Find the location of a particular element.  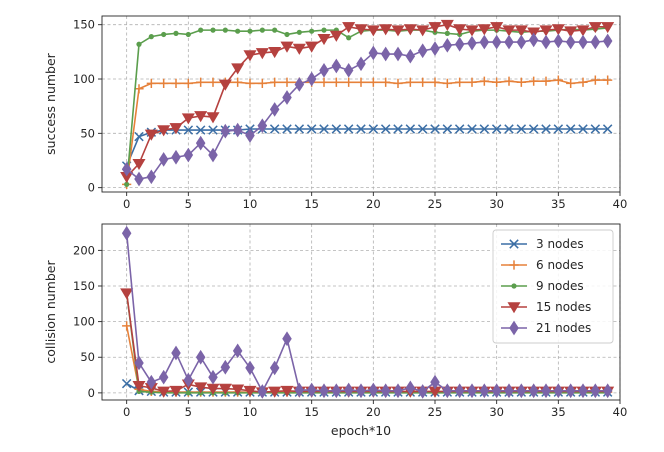

x-tick-label: 40 is located at coordinates (620, 412).